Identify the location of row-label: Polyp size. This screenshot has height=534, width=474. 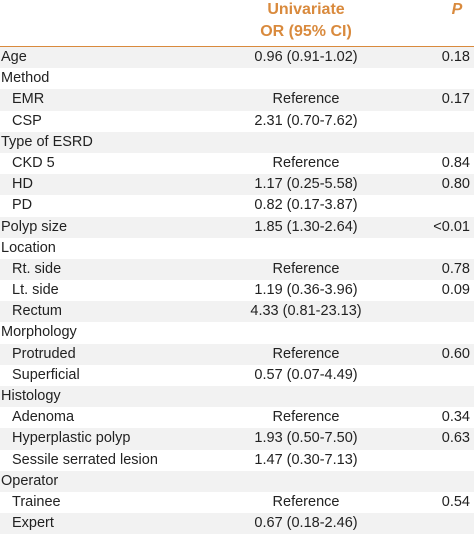
(34, 226).